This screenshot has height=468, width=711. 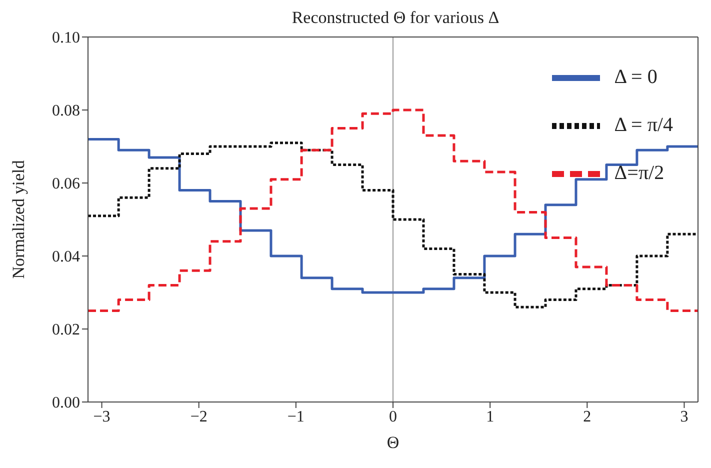 What do you see at coordinates (199, 417) in the screenshot?
I see `x-tick-label: −2` at bounding box center [199, 417].